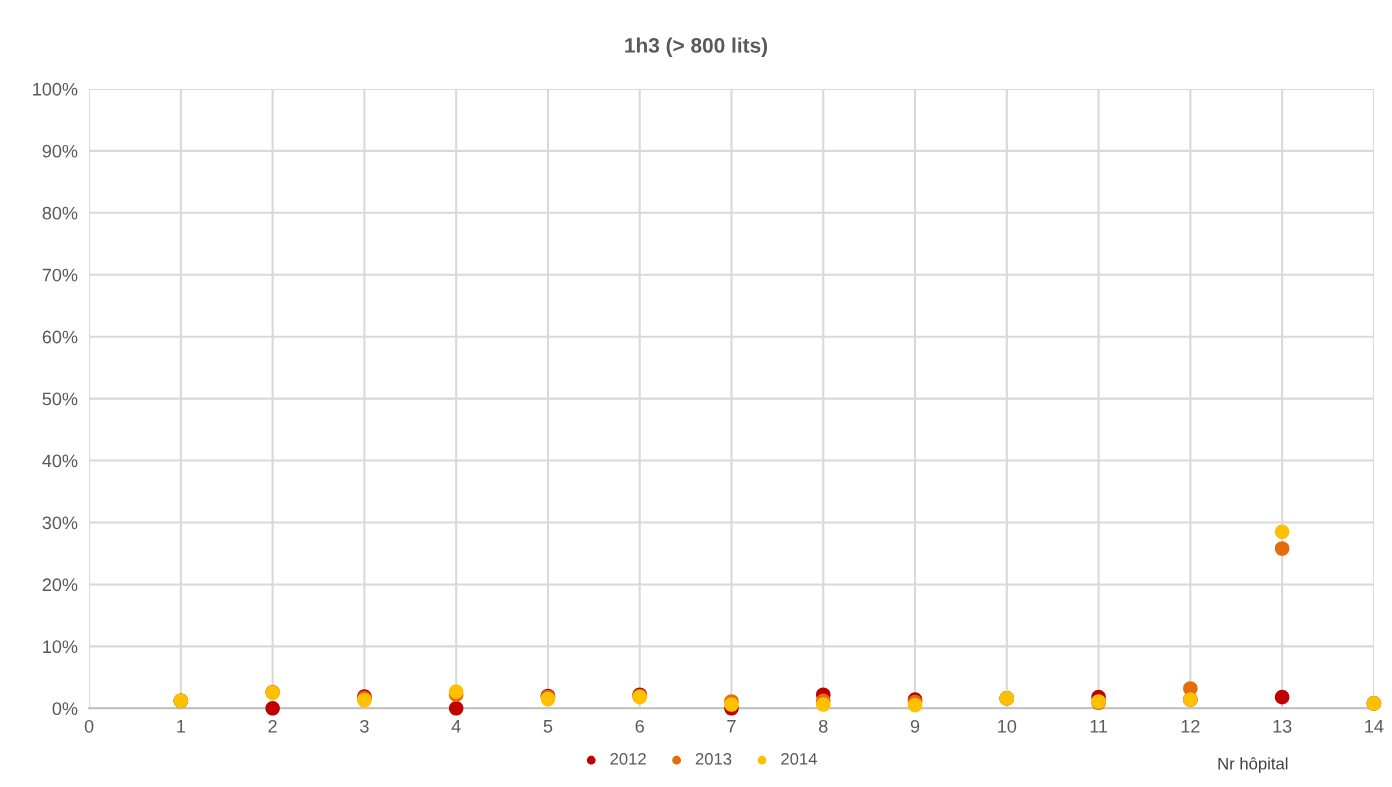 The image size is (1392, 787). Describe the element at coordinates (60, 275) in the screenshot. I see `y-tick-label: 70%` at that location.